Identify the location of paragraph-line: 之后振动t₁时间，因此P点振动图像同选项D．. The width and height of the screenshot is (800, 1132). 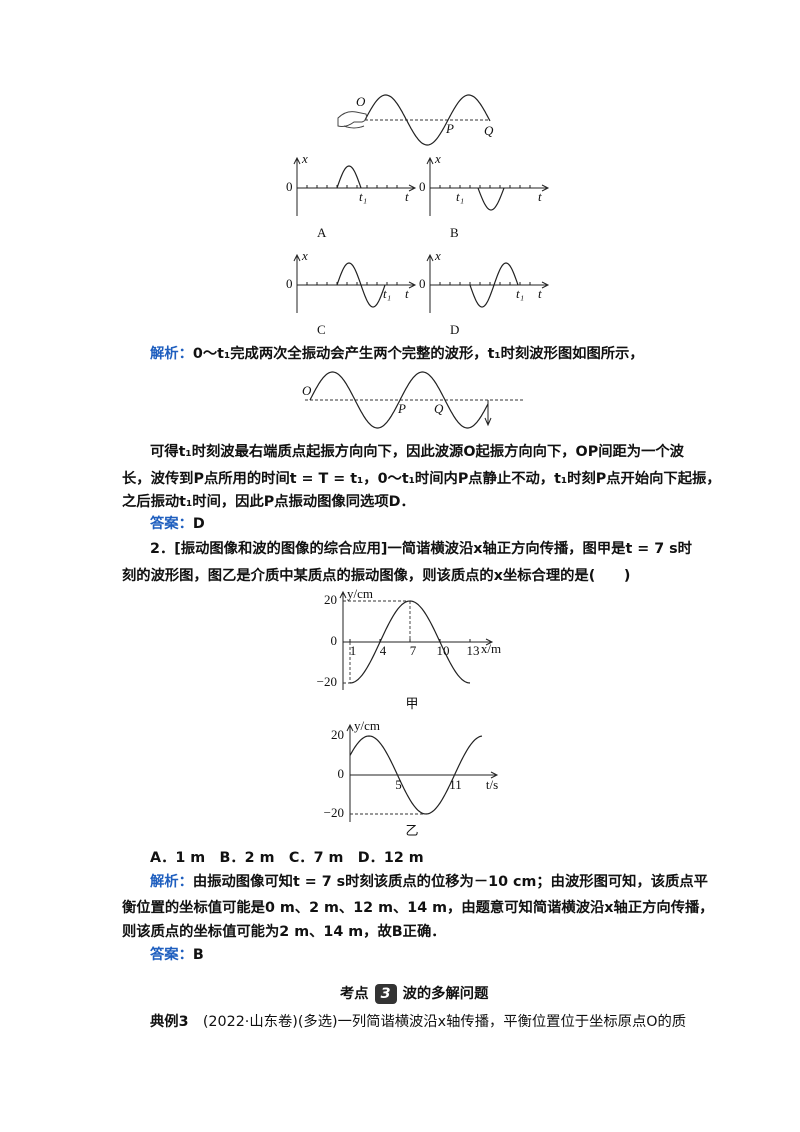
(268, 502).